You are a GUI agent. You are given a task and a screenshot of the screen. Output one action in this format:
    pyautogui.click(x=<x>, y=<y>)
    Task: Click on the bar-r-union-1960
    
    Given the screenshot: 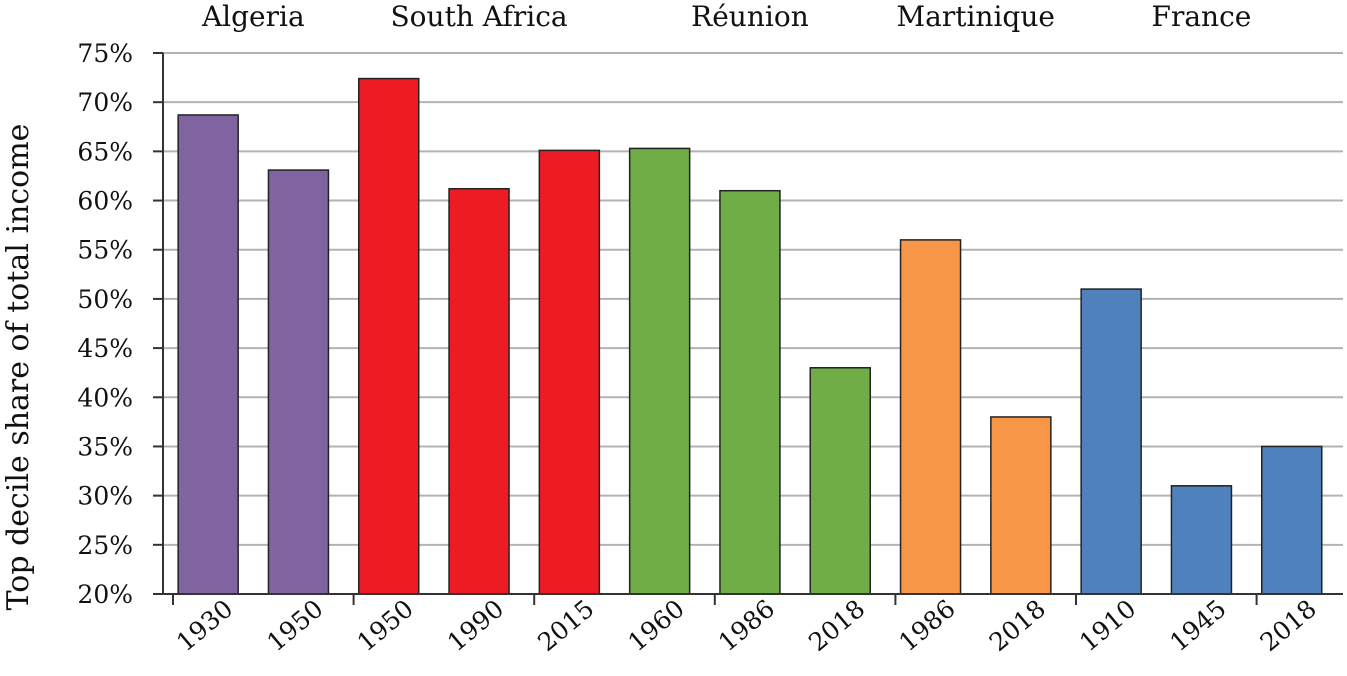 What is the action you would take?
    pyautogui.click(x=659, y=371)
    